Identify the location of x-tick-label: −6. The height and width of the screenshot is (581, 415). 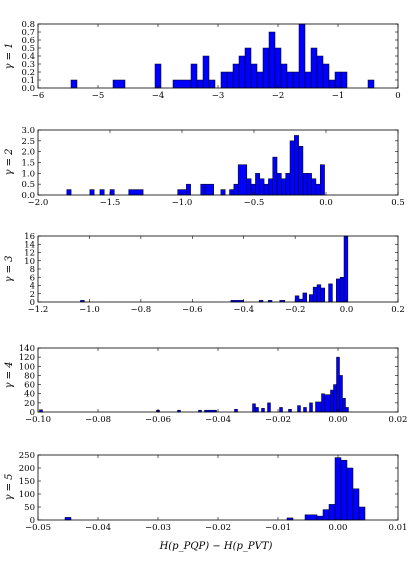
(38, 96).